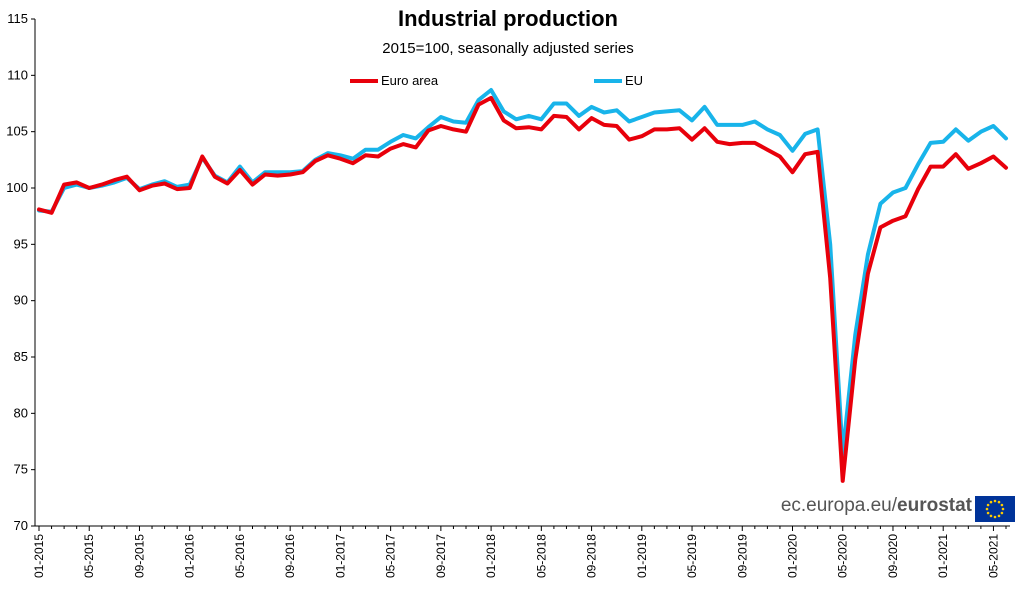 The height and width of the screenshot is (591, 1016). Describe the element at coordinates (17, 74) in the screenshot. I see `y-tick-label: 110` at that location.